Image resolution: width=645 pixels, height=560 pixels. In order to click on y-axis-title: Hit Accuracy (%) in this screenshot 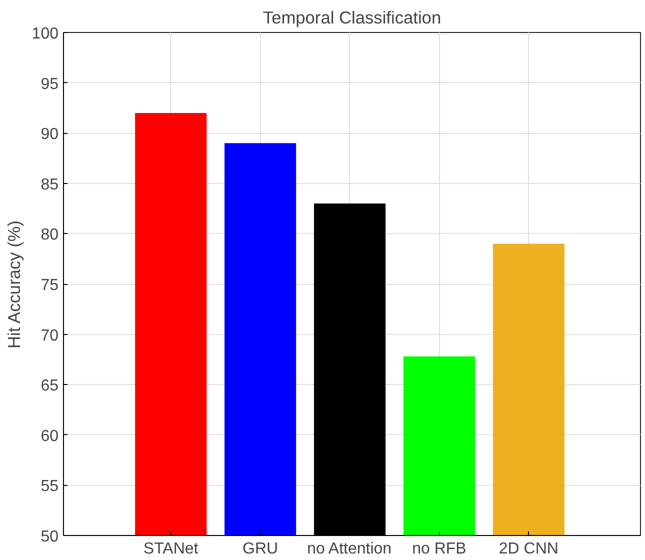, I will do `click(14, 284)`.